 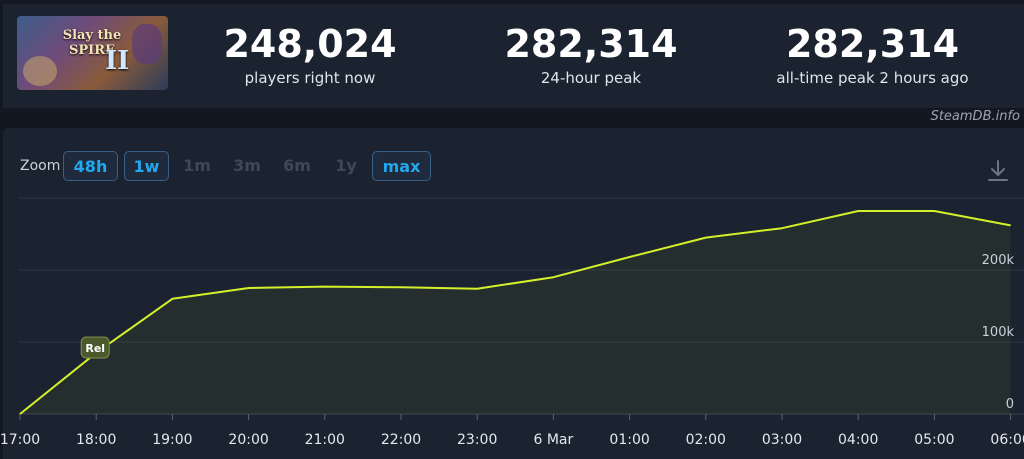 I want to click on stat-label: 24-hour peak, so click(x=591, y=78).